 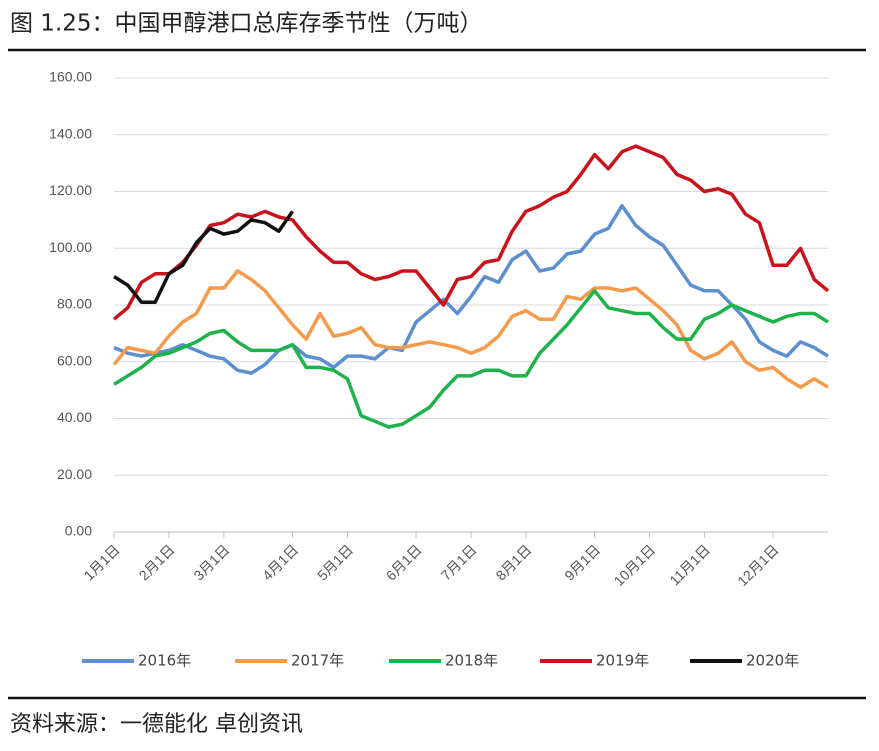 I want to click on legend-label: 2016年, so click(x=164, y=661).